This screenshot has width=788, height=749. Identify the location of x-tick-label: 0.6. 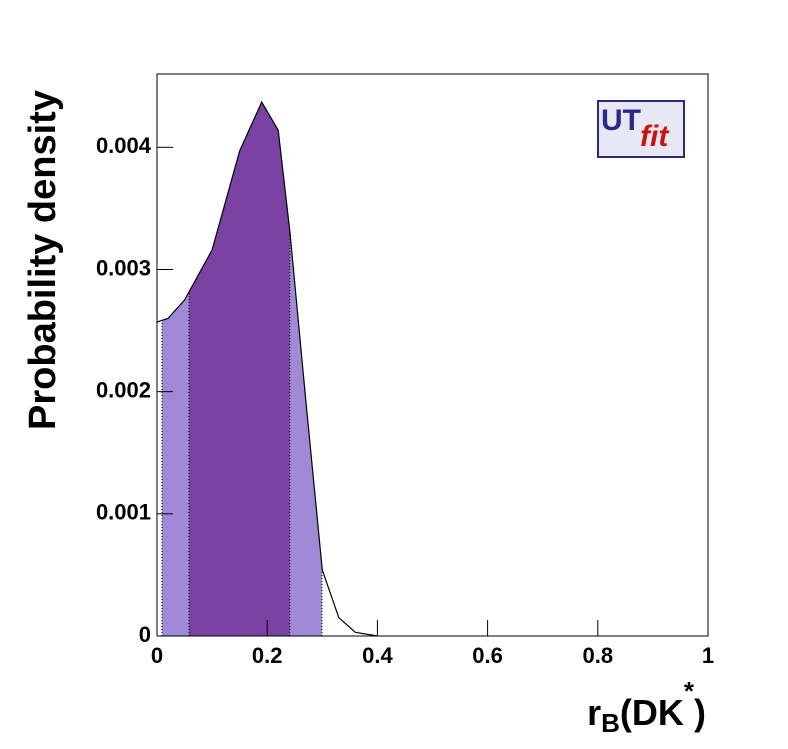
(487, 655).